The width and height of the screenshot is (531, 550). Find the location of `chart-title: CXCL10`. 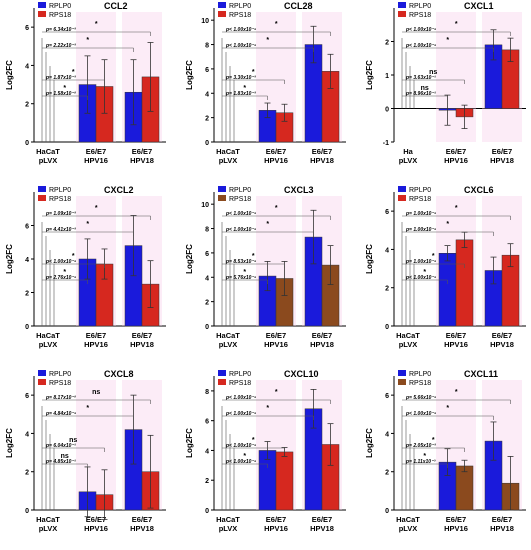

chart-title: CXCL10 is located at coordinates (301, 374).